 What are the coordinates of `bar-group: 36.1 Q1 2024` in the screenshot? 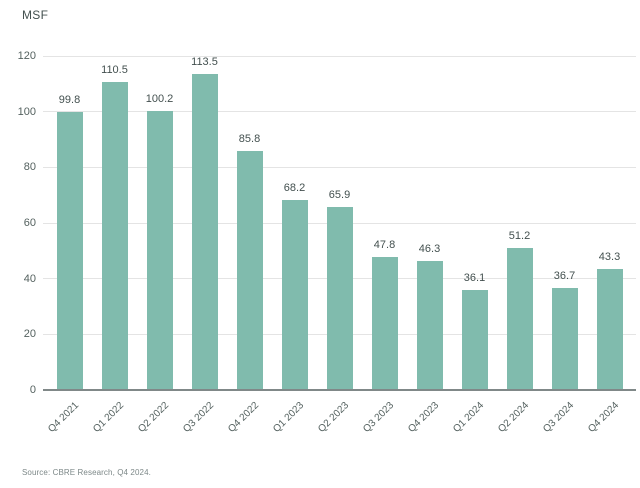 It's located at (474, 245).